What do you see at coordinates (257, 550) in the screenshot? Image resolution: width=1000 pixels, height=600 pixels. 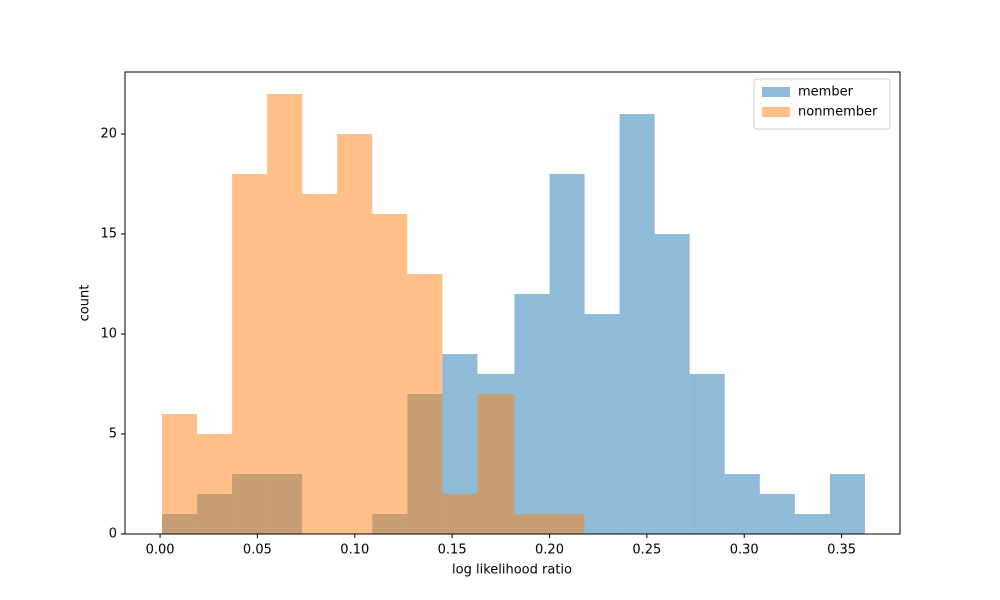 I see `x-tick-label: 0.05` at bounding box center [257, 550].